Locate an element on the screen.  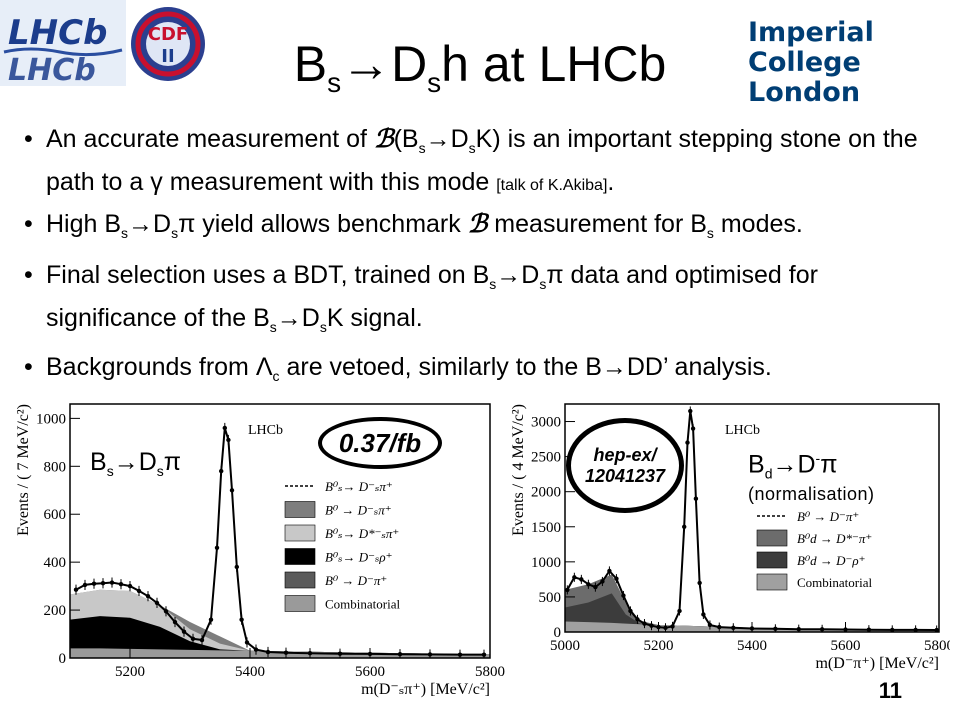
y-tick-label: 400 is located at coordinates (55, 563).